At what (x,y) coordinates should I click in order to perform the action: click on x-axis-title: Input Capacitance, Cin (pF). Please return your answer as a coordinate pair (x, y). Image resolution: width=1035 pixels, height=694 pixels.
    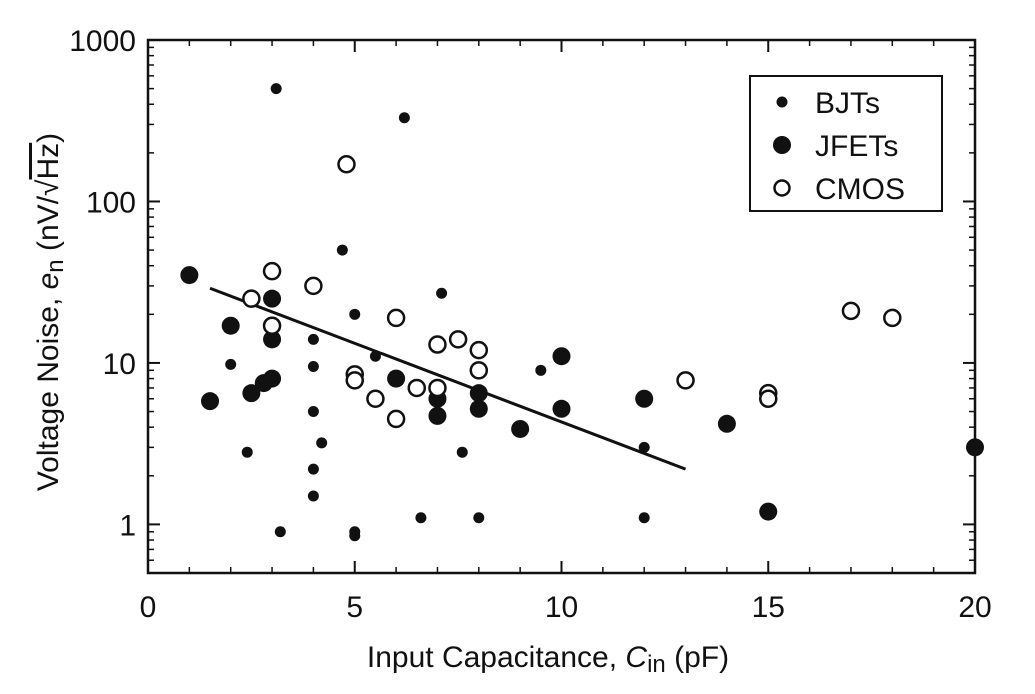
    Looking at the image, I should click on (548, 659).